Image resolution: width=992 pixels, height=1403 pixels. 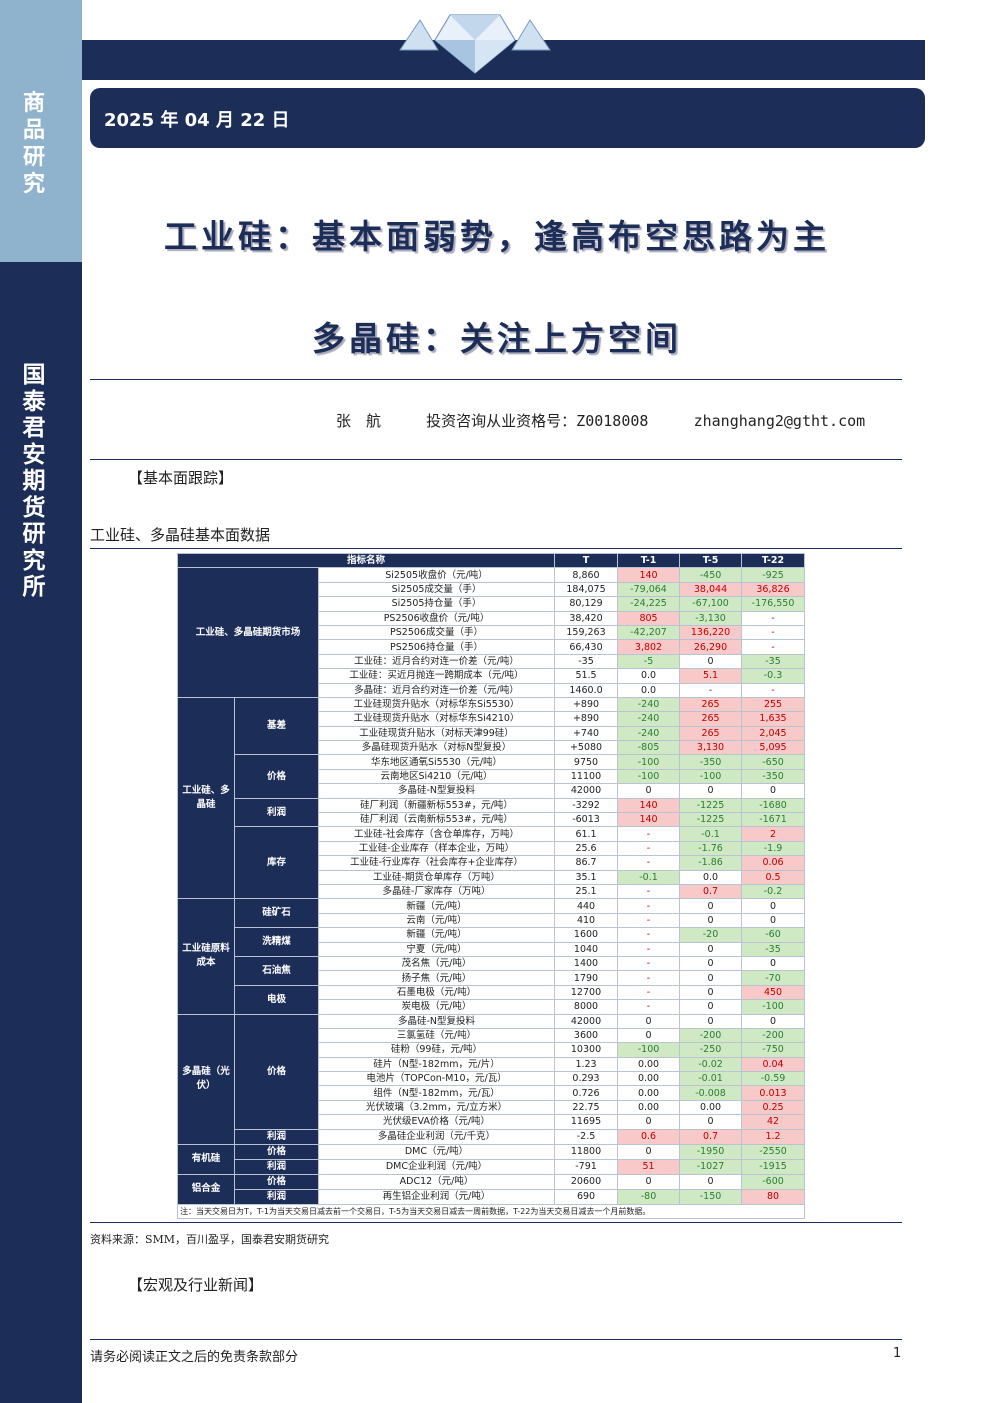 I want to click on value-t22: 2, so click(x=773, y=834).